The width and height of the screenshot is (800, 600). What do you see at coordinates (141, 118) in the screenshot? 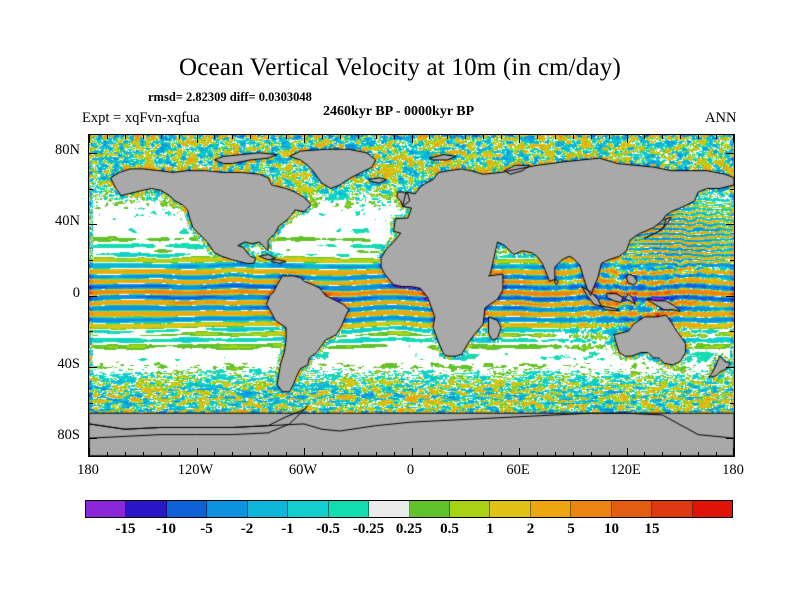
I see `experiment-annotation: Expt = xqFvn-xqfua` at bounding box center [141, 118].